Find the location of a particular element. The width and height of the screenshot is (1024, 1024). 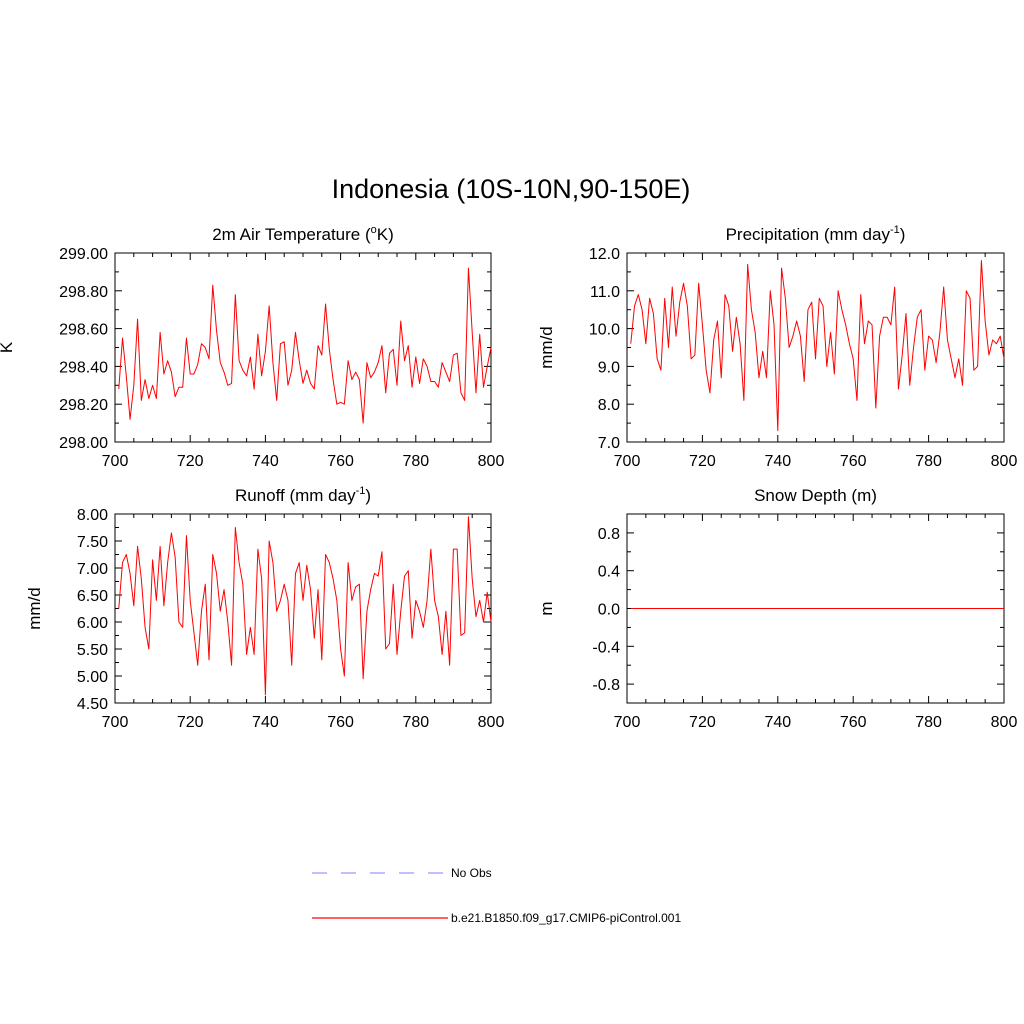

precipitation-ytick-label: 11.0 is located at coordinates (605, 292).